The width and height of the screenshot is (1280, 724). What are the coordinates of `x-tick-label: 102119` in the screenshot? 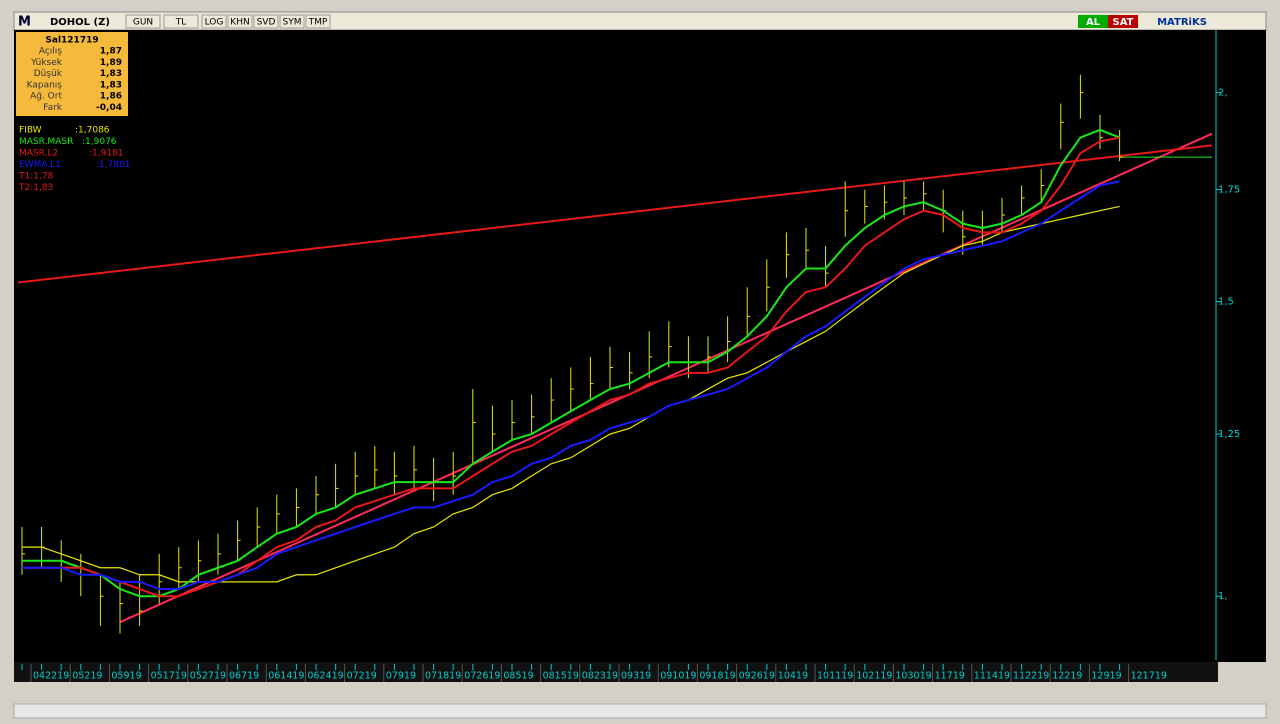 It's located at (874, 676).